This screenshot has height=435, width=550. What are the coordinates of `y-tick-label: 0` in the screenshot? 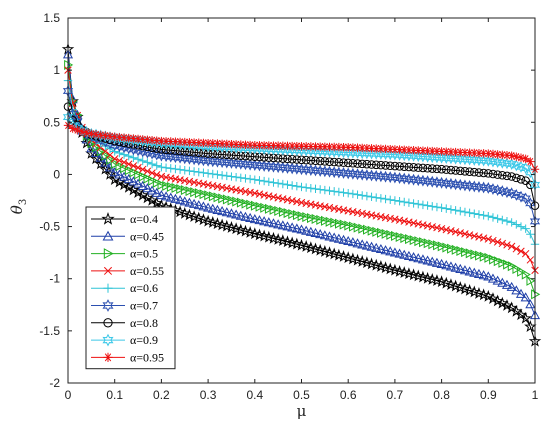 It's located at (56, 174).